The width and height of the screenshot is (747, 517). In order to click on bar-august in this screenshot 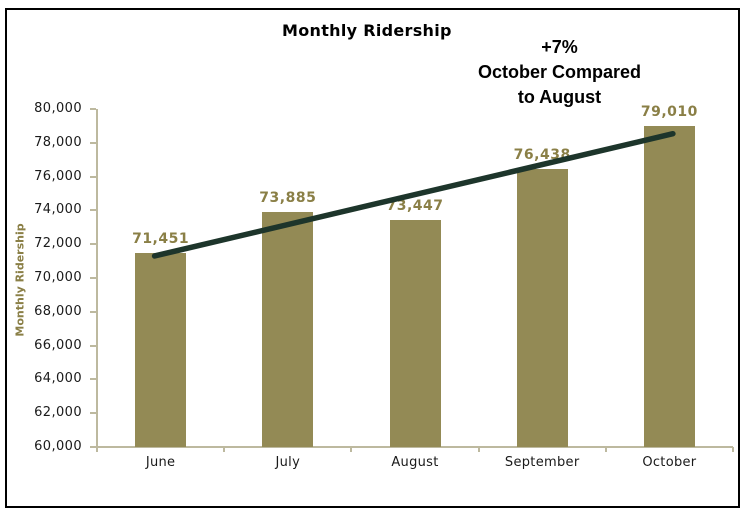, I will do `click(415, 333)`.